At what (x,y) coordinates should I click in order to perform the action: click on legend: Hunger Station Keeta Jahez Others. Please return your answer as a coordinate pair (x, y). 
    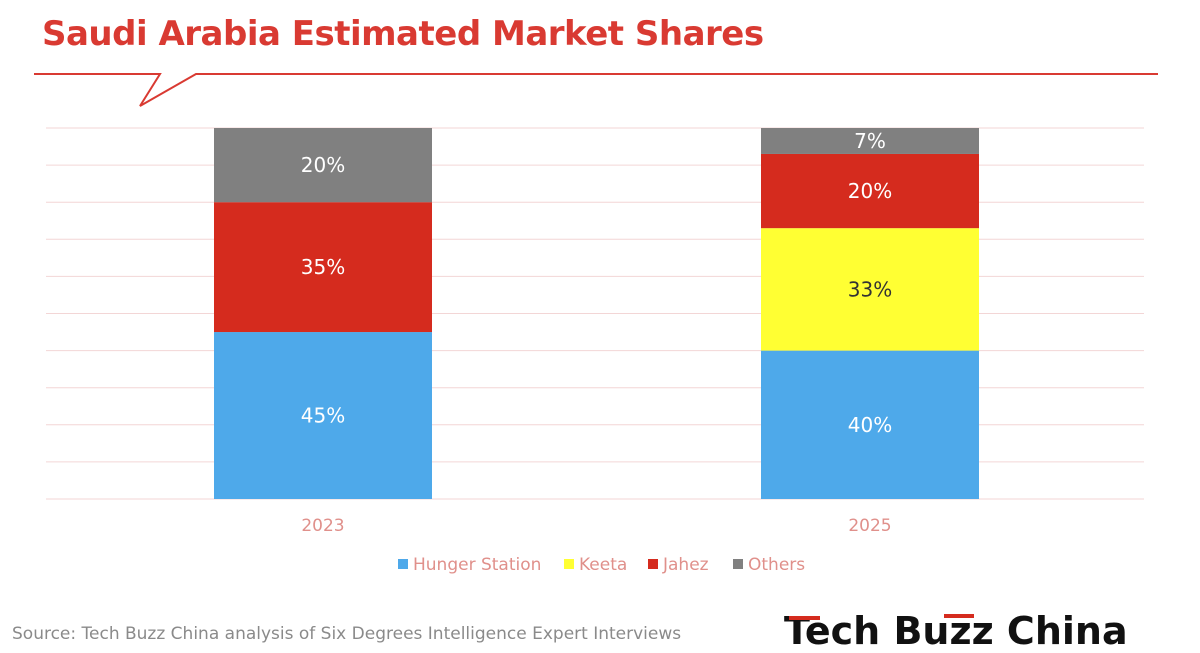
    Looking at the image, I should click on (601, 565).